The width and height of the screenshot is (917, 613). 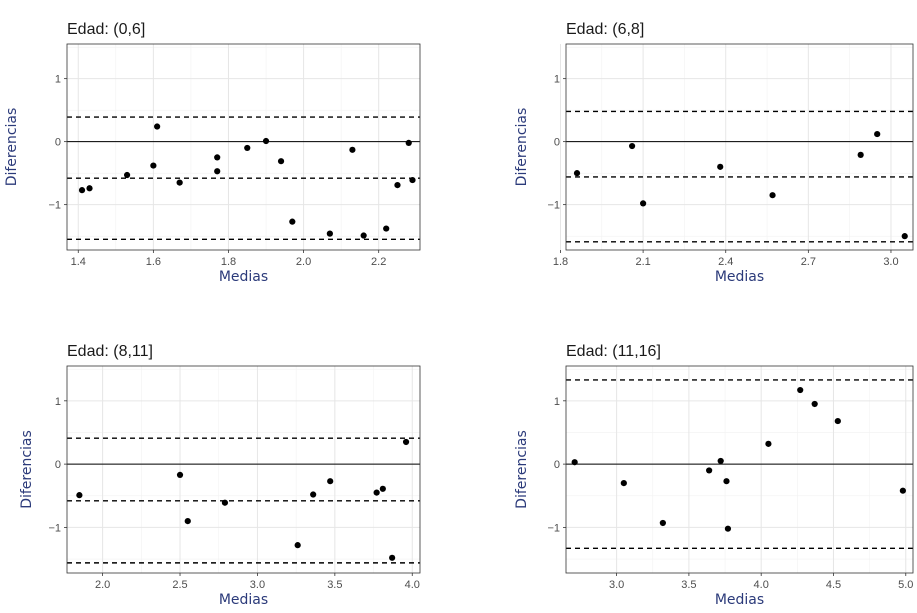 I want to click on x-tick-label: 2.4, so click(x=725, y=262).